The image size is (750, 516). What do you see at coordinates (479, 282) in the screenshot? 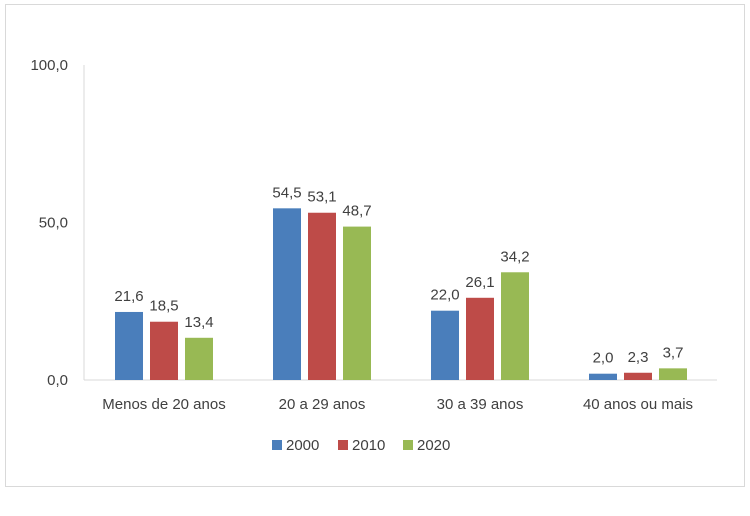
I see `data-label: 26,1` at bounding box center [479, 282].